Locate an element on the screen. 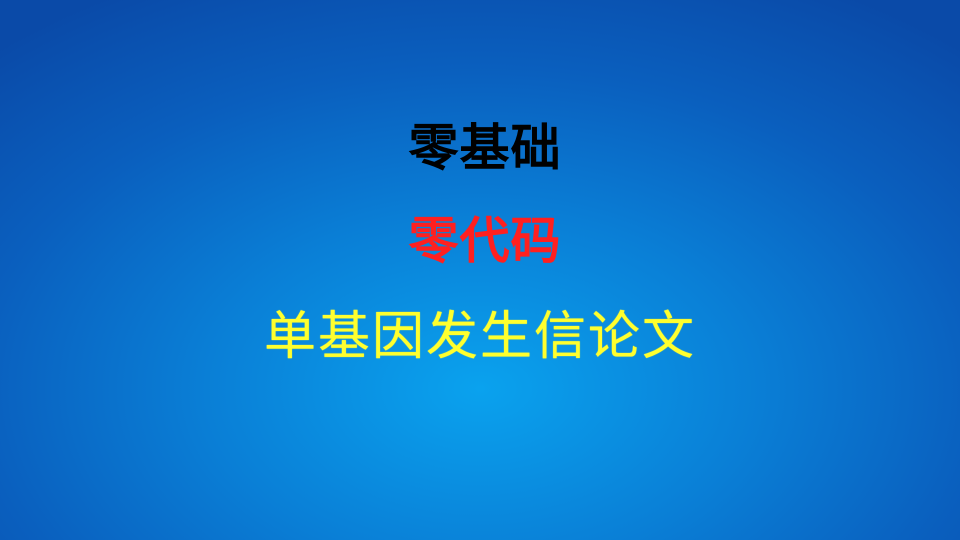  headline-single-gene-paper: 单基因发生信论文 is located at coordinates (479, 337).